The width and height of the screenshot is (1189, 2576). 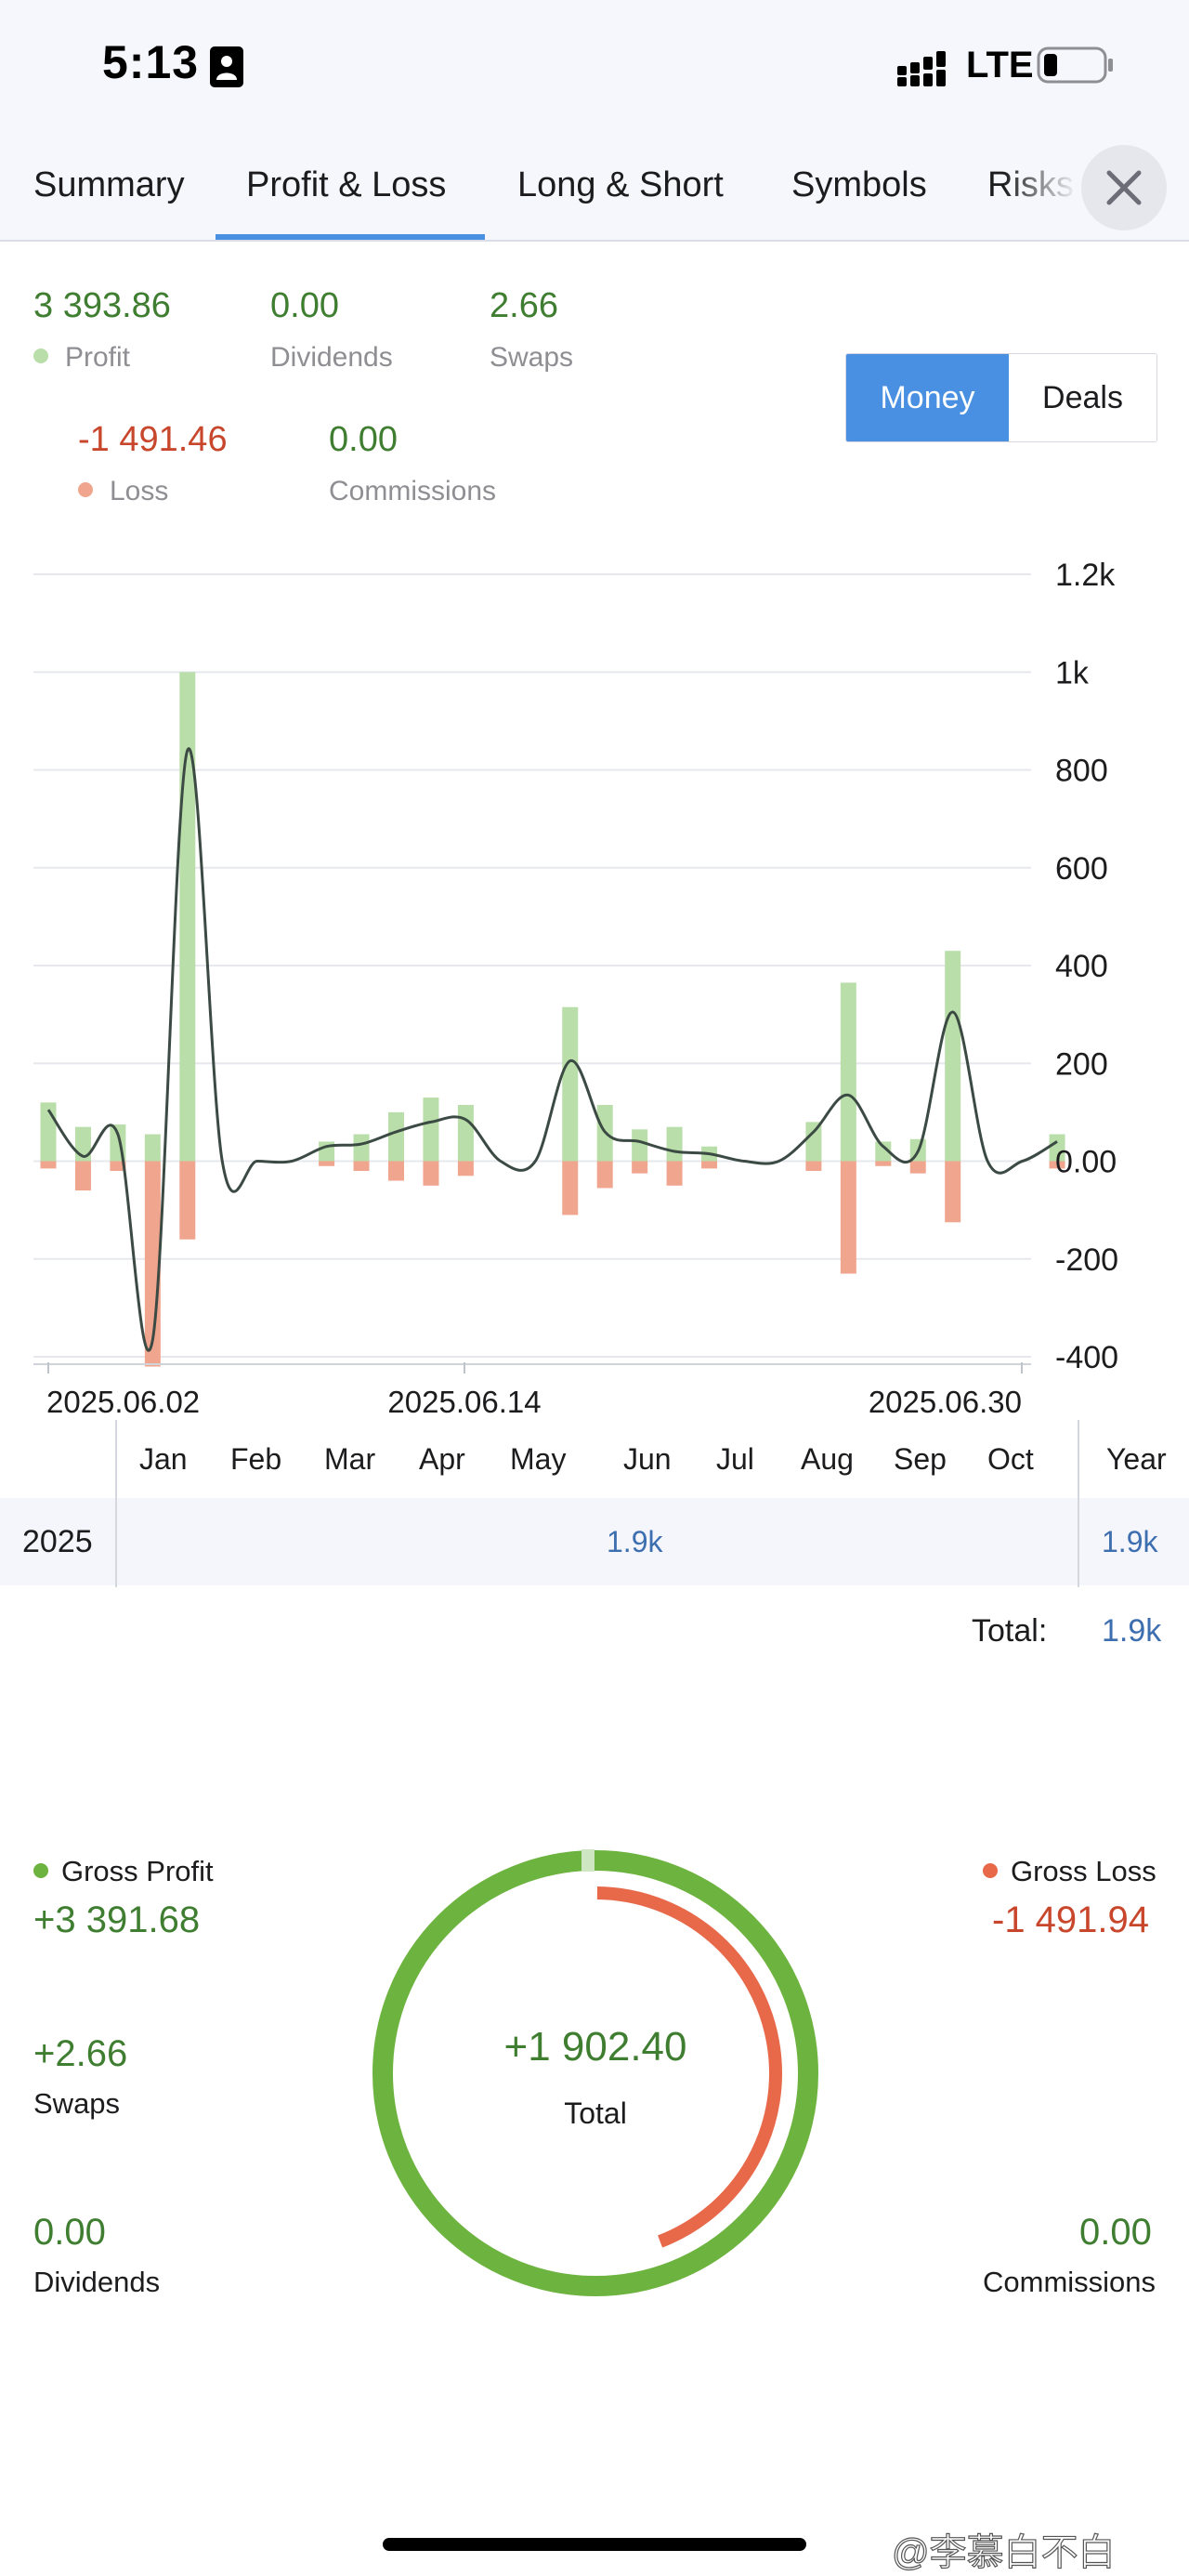 What do you see at coordinates (922, 68) in the screenshot?
I see `signal-icon` at bounding box center [922, 68].